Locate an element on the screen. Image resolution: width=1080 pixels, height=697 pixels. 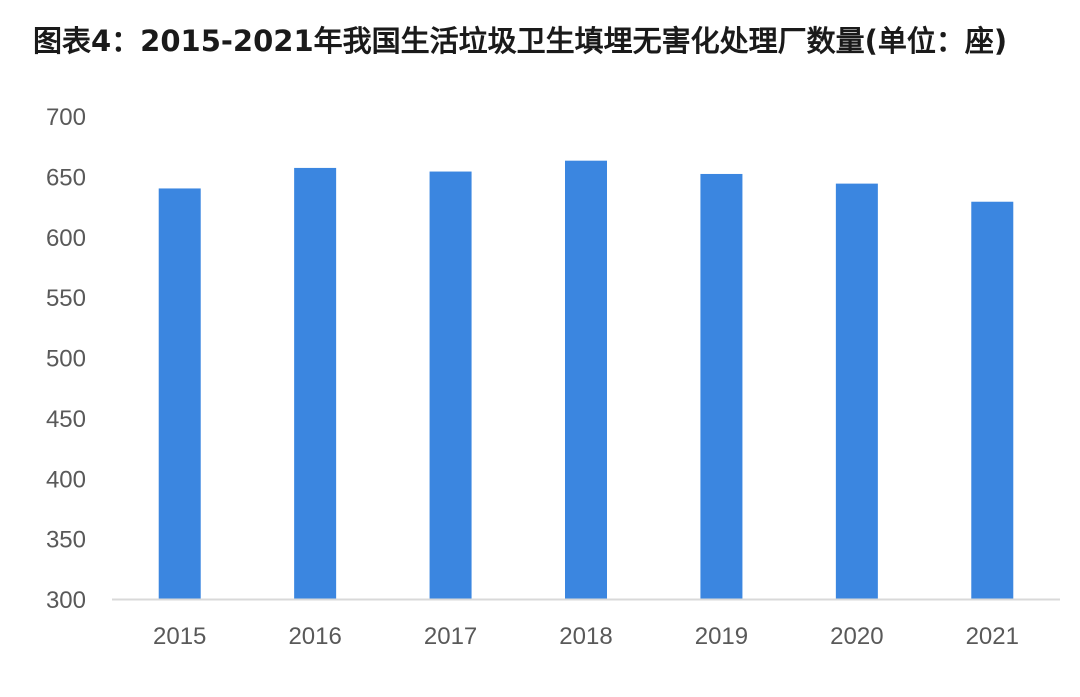
x-tick-label: 2016 is located at coordinates (314, 636).